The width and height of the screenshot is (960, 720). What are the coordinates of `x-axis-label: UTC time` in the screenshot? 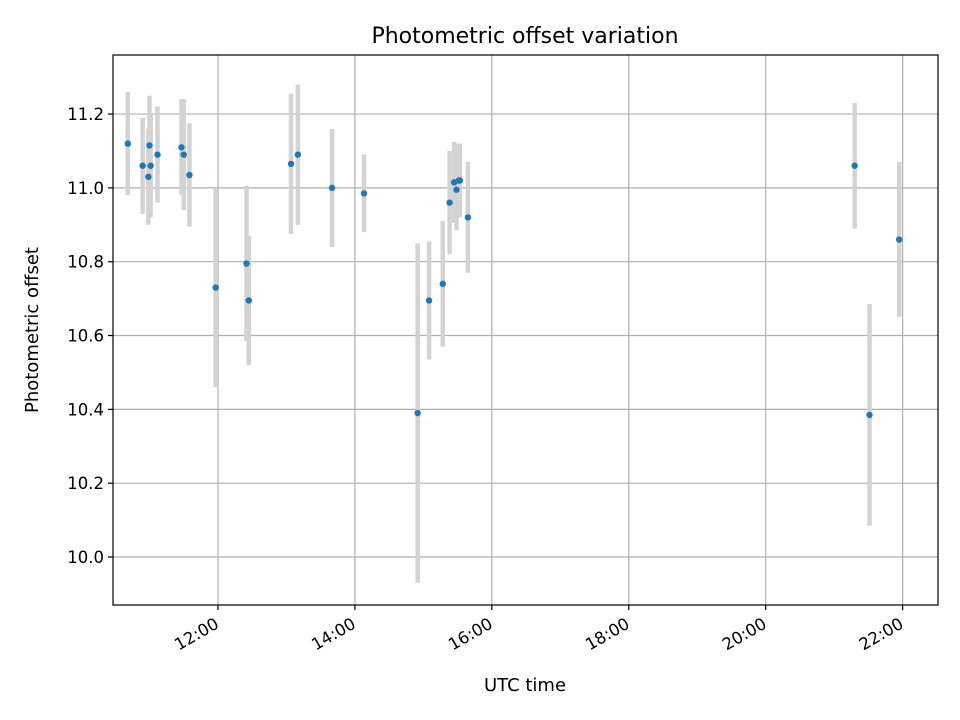 It's located at (525, 685).